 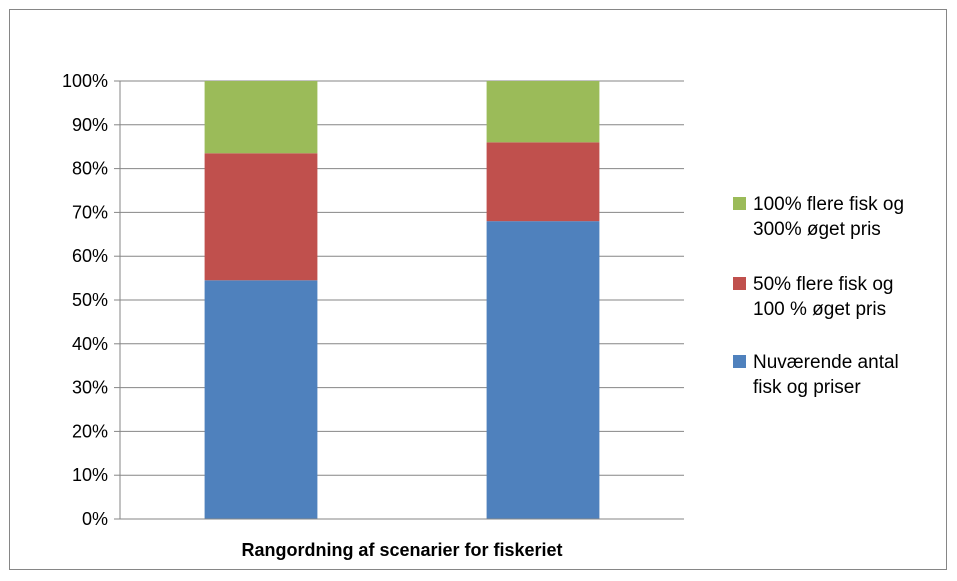 I want to click on legend-label: 50% flere fisk og, so click(x=823, y=284).